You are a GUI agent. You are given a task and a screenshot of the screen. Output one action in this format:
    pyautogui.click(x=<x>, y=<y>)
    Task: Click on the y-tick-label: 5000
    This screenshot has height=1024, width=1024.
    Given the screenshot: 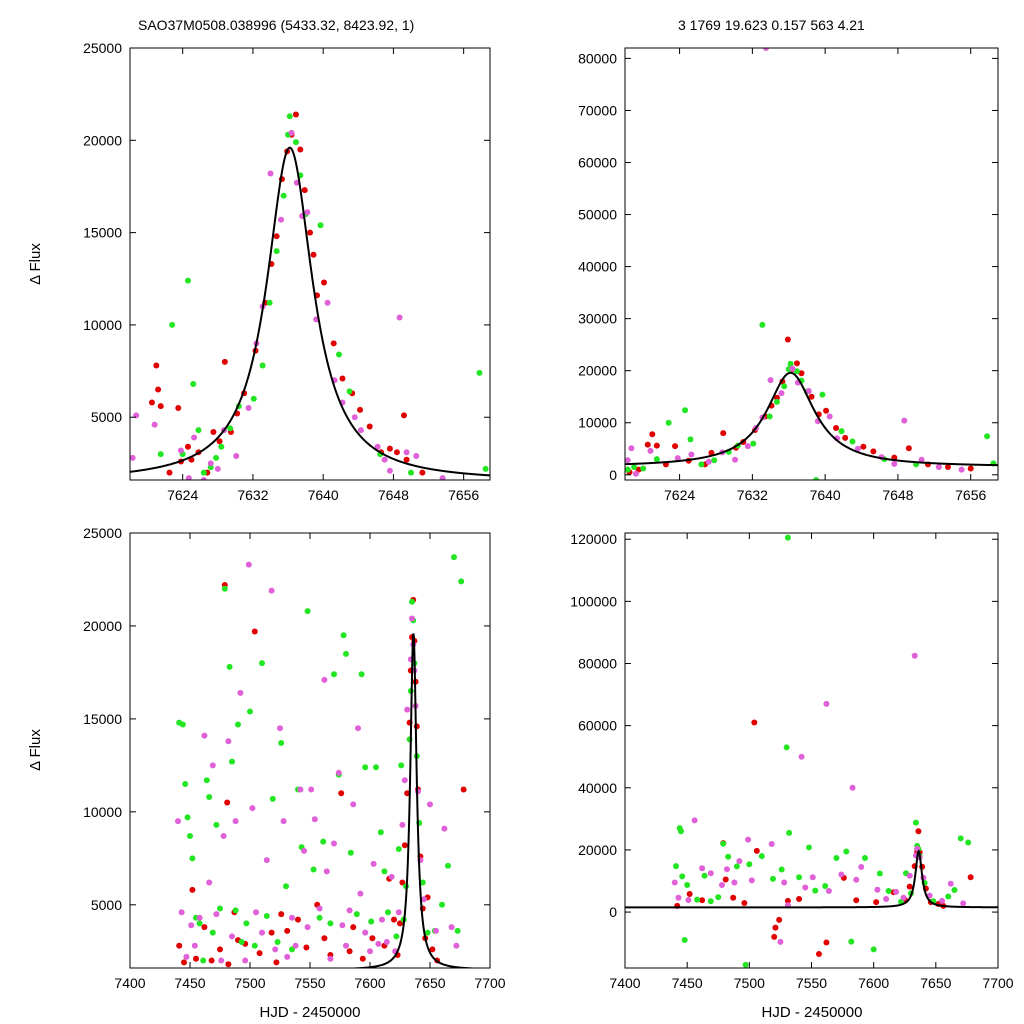 What is the action you would take?
    pyautogui.click(x=106, y=417)
    